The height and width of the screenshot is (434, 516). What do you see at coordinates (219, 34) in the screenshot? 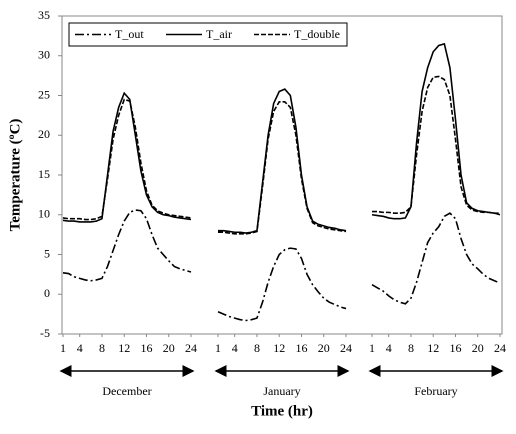
I see `legend-label: T_air` at bounding box center [219, 34].